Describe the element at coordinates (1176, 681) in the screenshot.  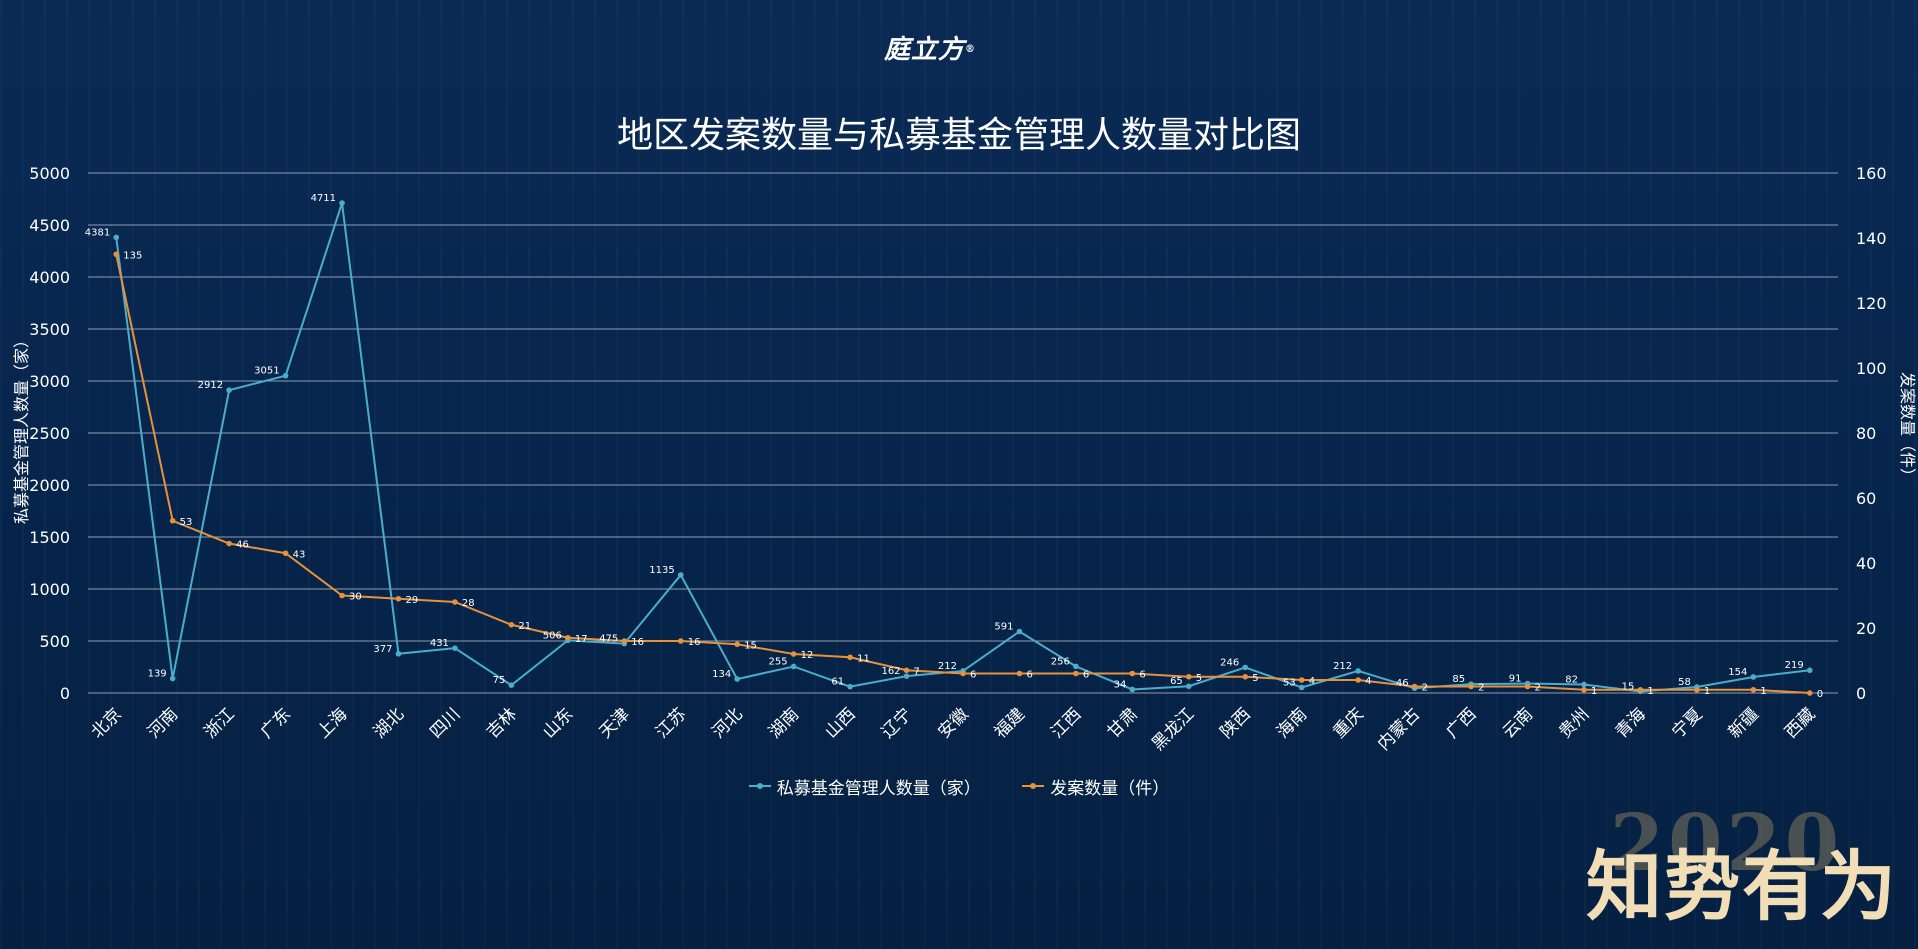
I see `data-label-managers: 65` at that location.